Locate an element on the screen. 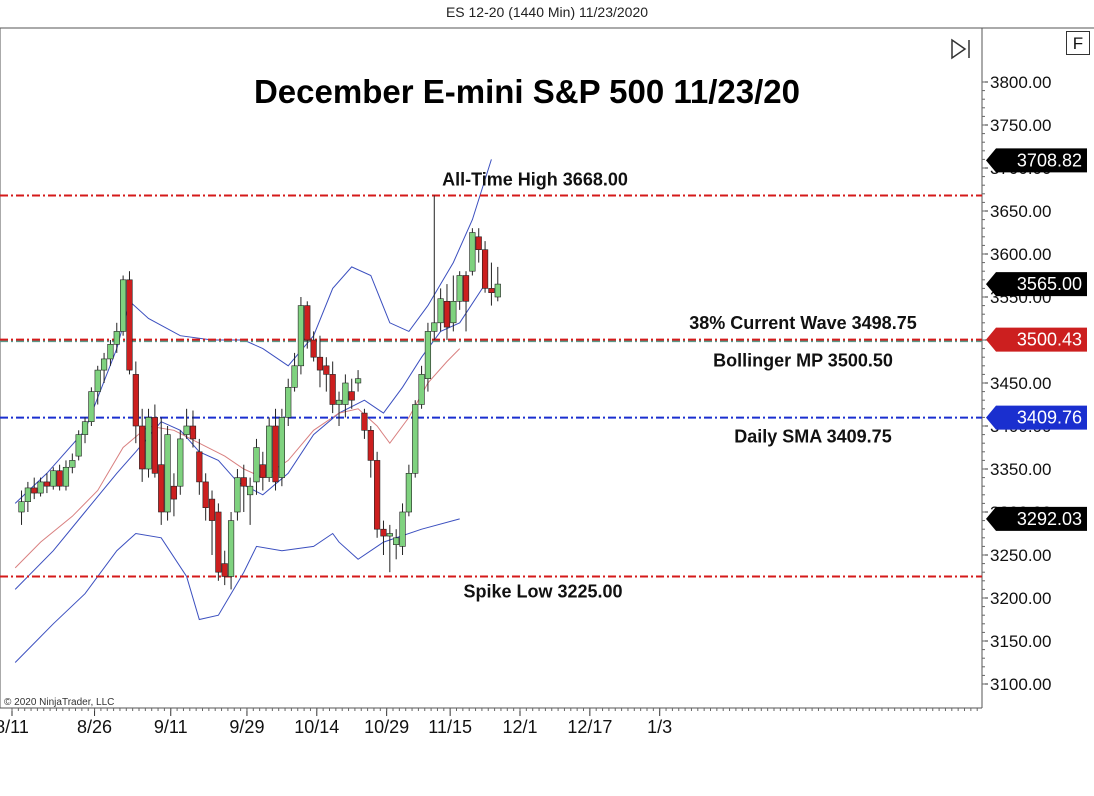  sma-series is located at coordinates (237, 458).